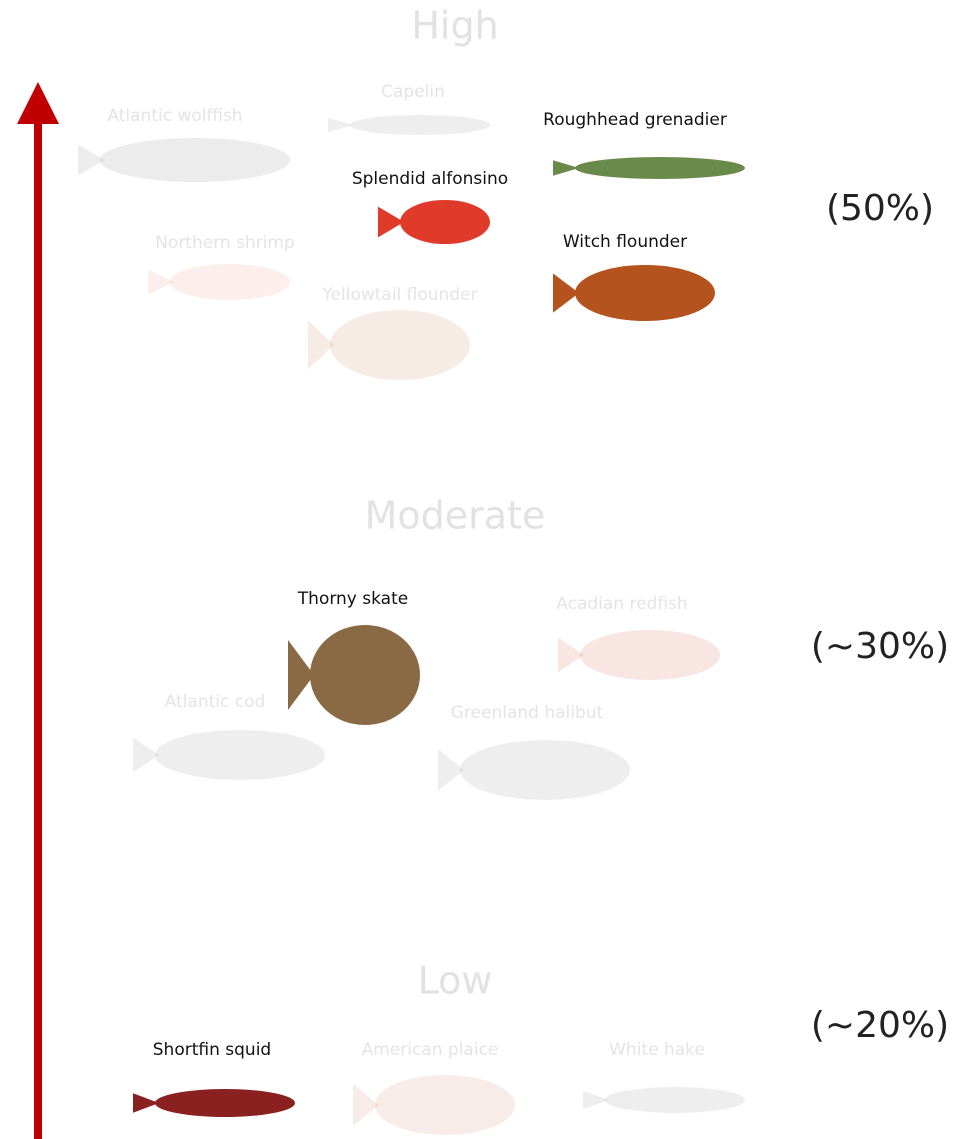 The image size is (961, 1139). I want to click on level-share: (50%), so click(880, 208).